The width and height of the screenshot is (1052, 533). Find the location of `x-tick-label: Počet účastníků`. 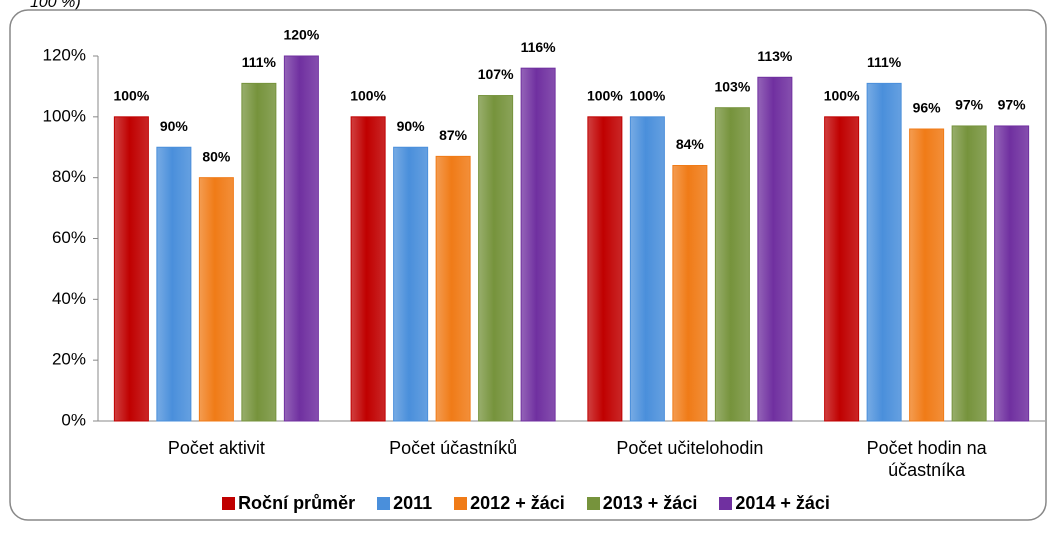

x-tick-label: Počet účastníků is located at coordinates (453, 448).